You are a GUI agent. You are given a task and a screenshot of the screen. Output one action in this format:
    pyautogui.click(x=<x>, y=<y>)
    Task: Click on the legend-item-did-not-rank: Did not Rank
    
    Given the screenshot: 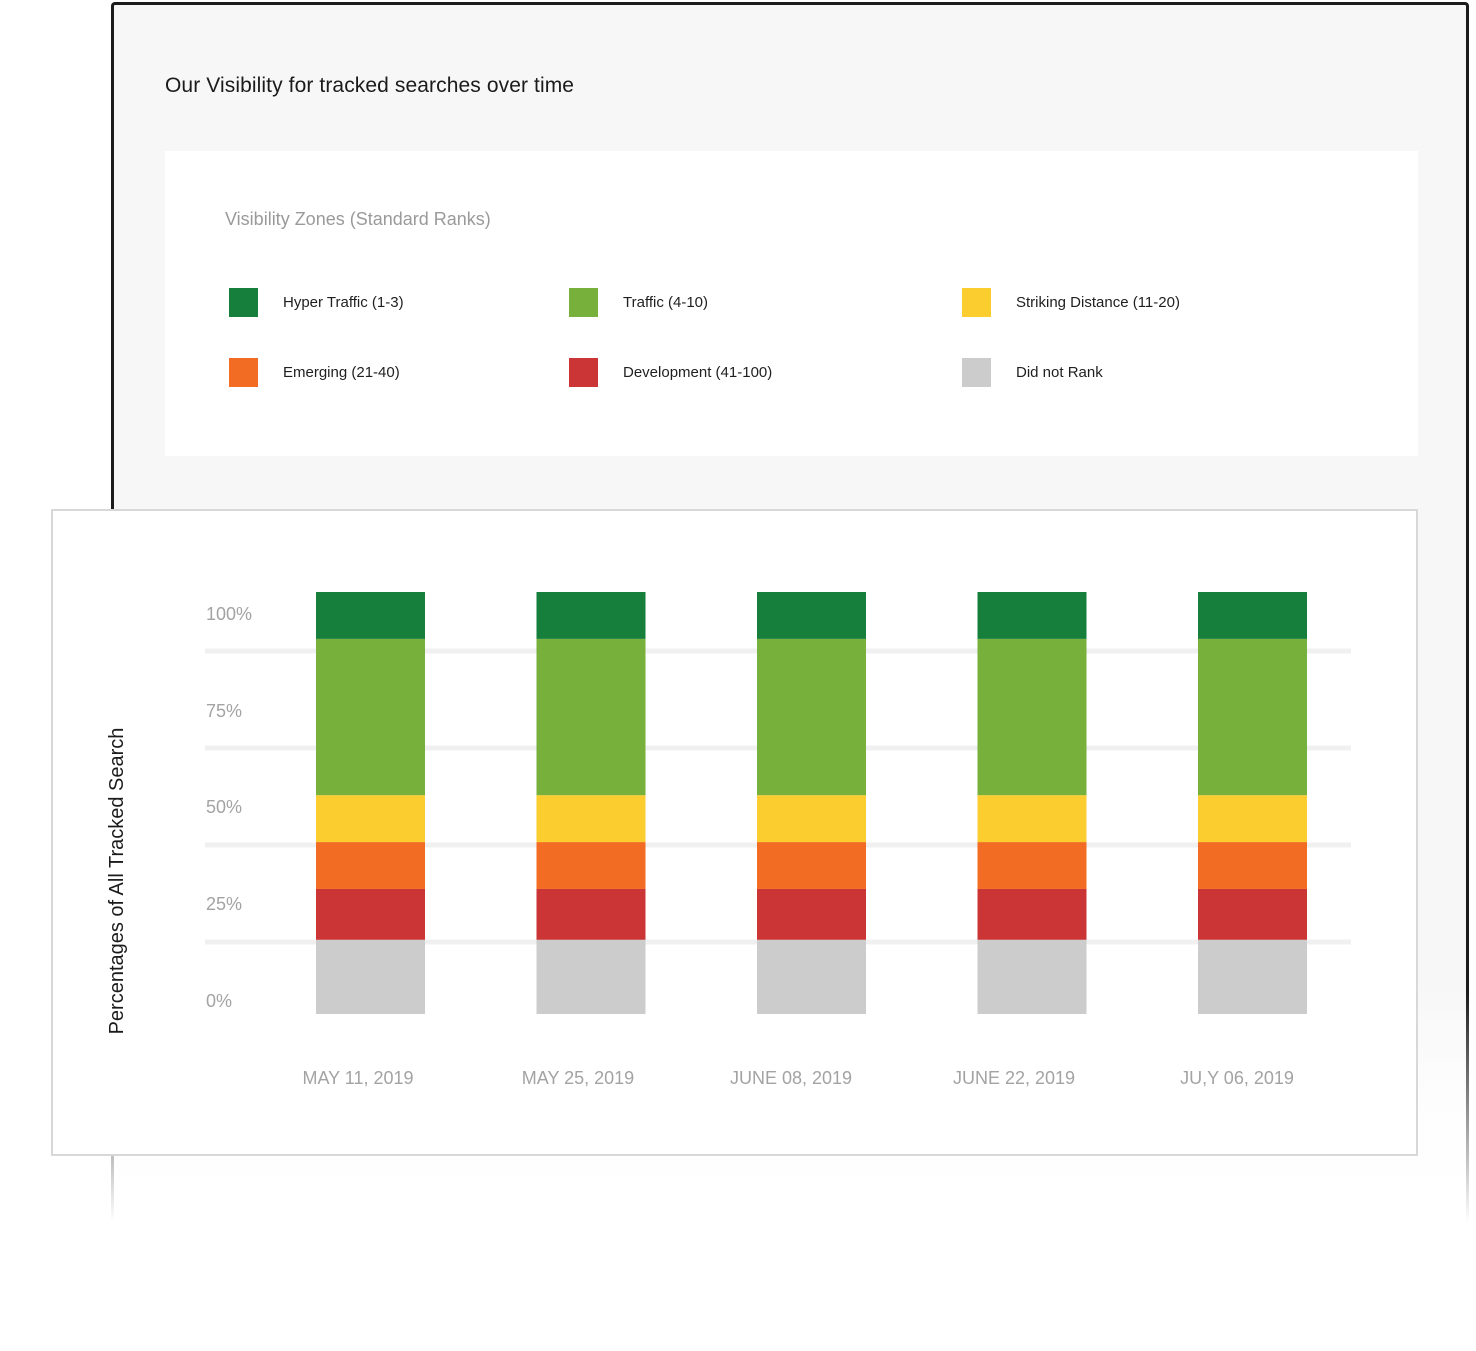 What is the action you would take?
    pyautogui.click(x=1032, y=372)
    